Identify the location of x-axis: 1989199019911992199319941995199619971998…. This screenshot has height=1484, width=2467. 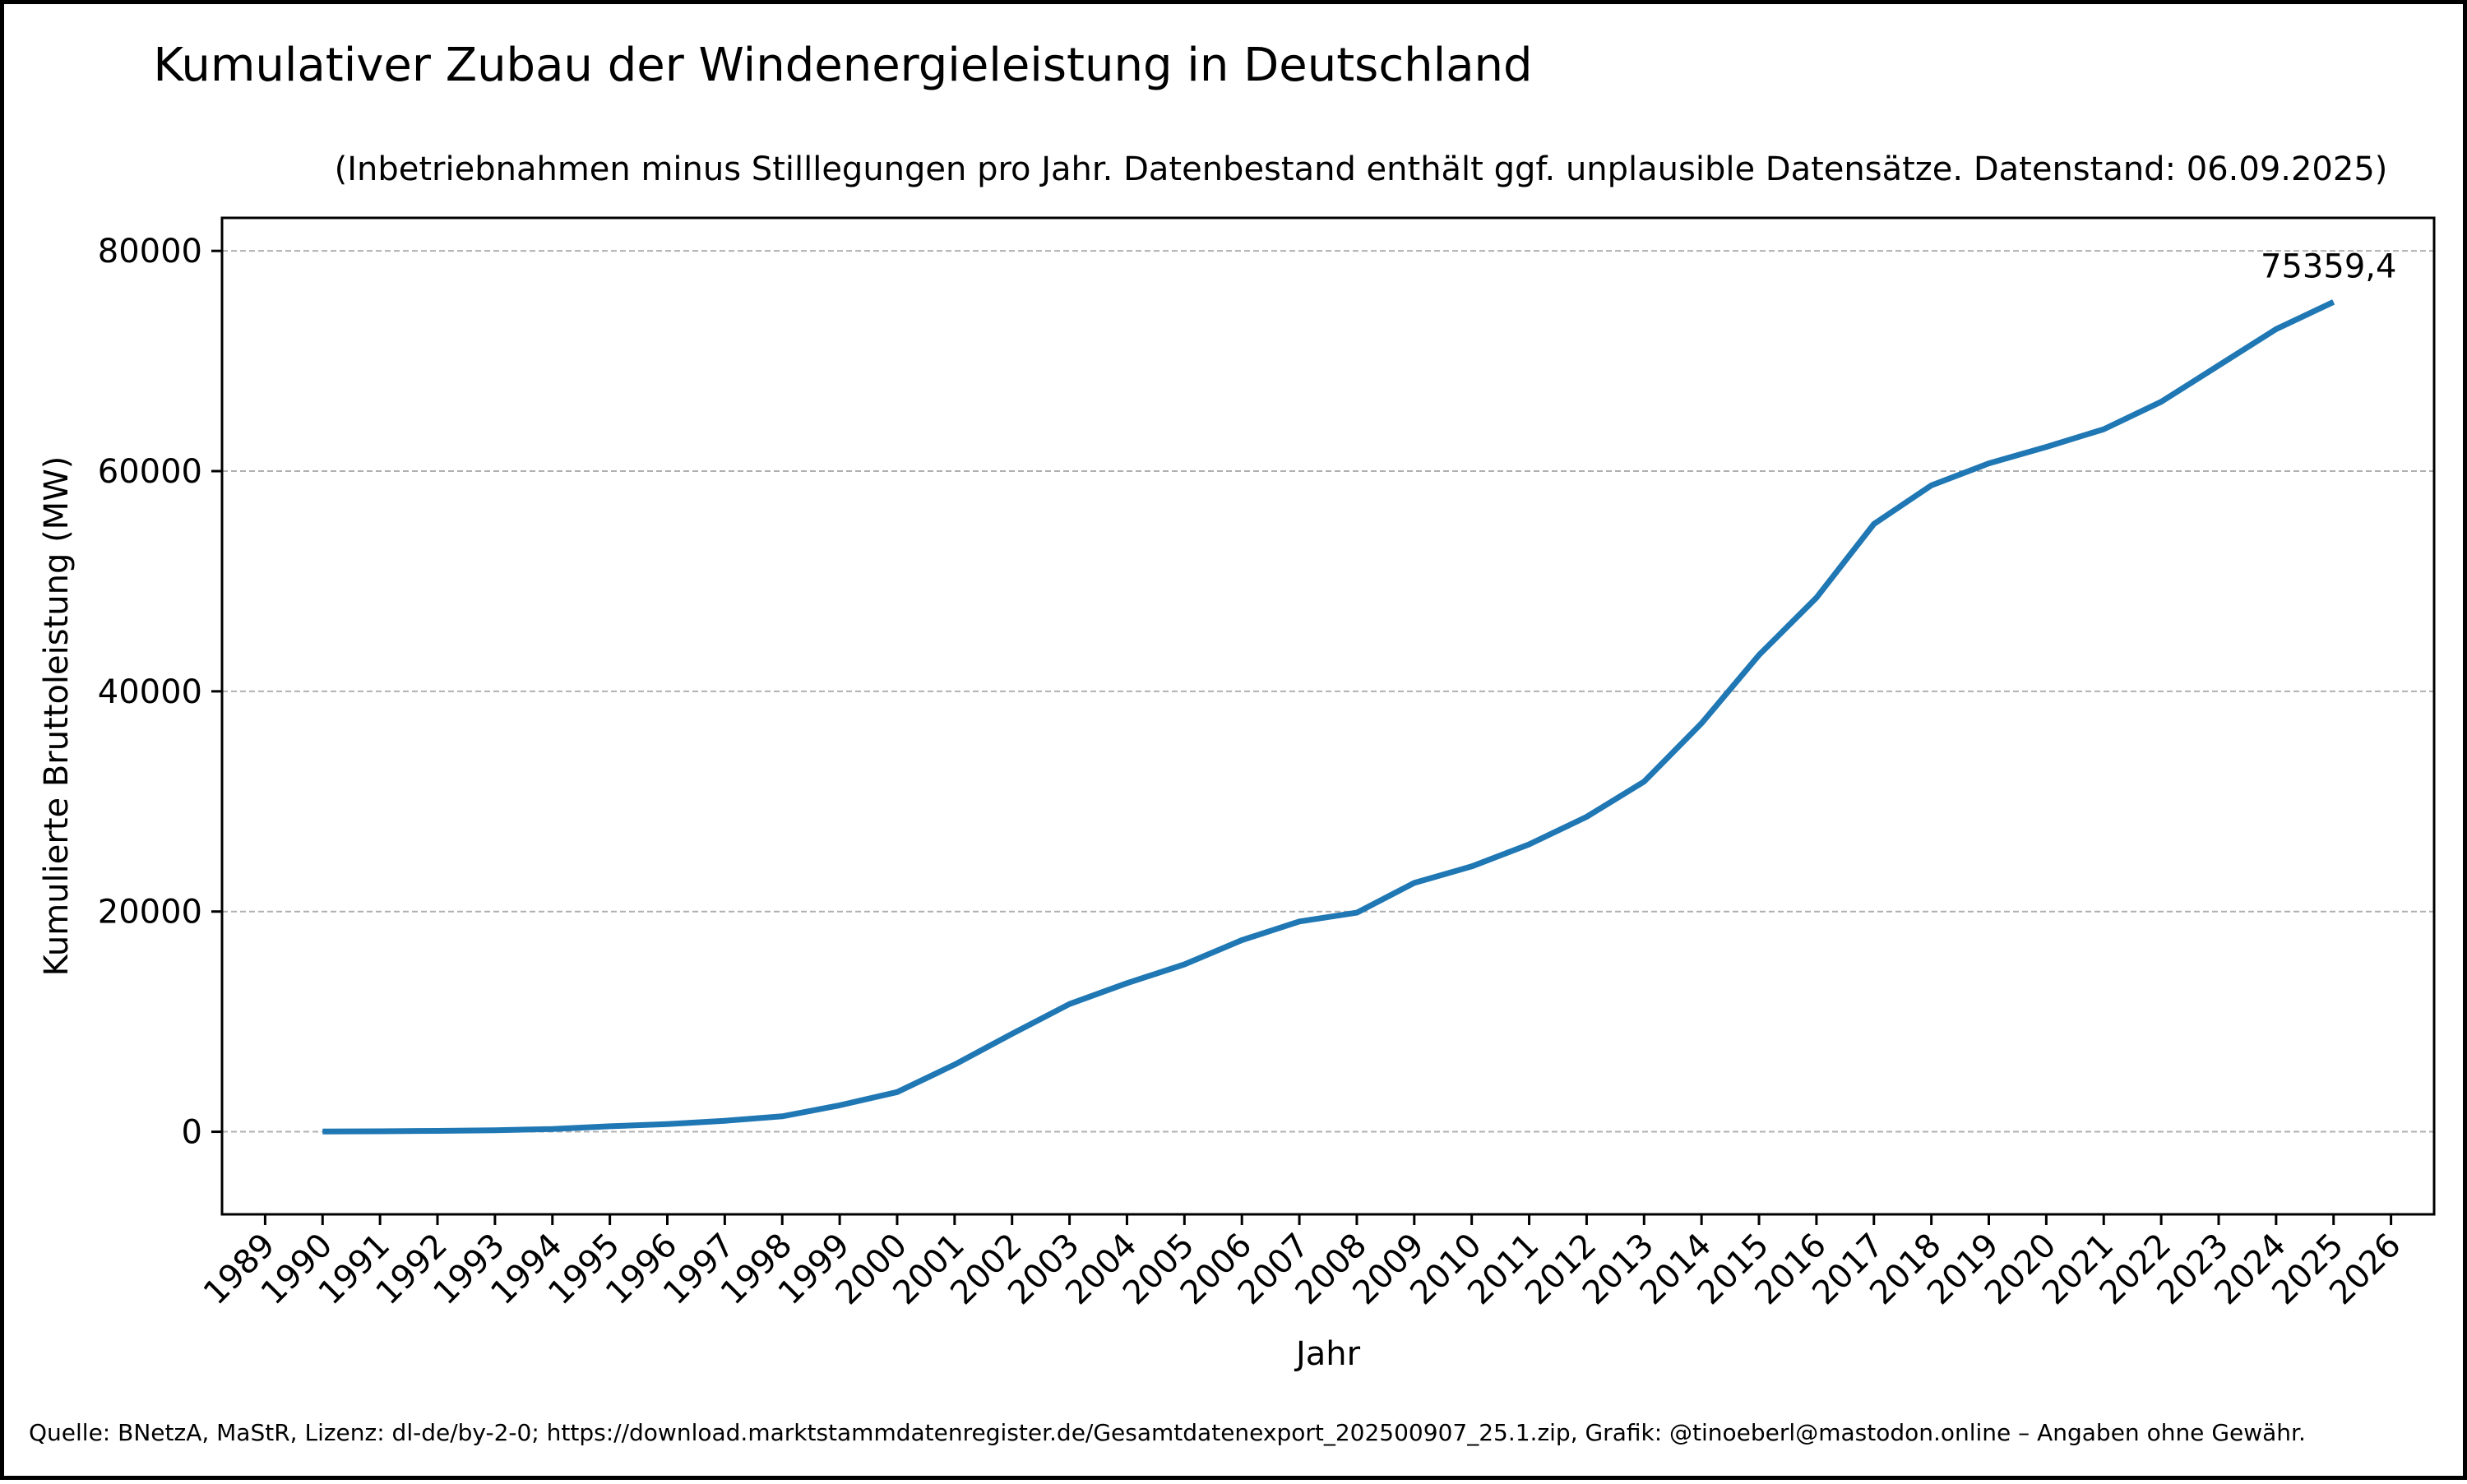
(1303, 1263).